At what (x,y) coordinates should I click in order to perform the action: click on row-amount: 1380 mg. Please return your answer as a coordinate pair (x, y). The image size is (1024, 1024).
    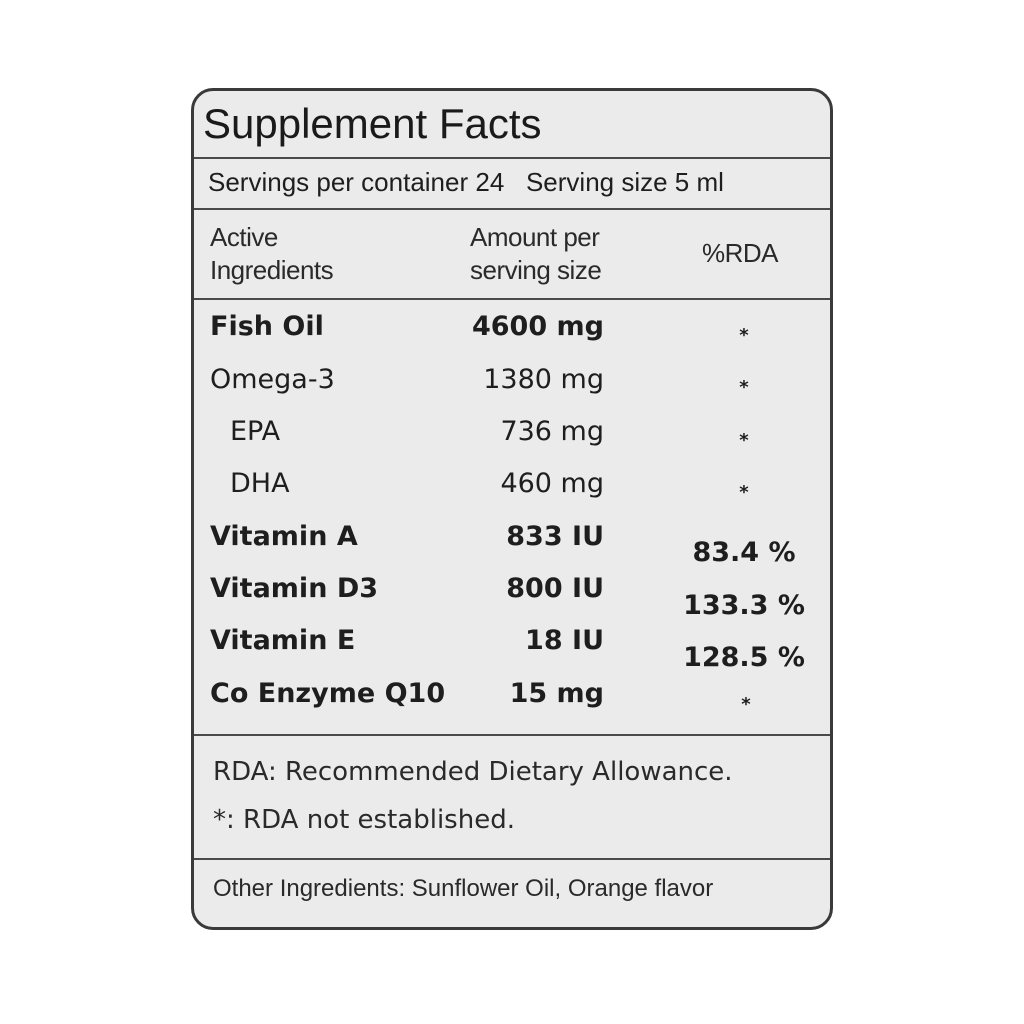
    Looking at the image, I should click on (543, 379).